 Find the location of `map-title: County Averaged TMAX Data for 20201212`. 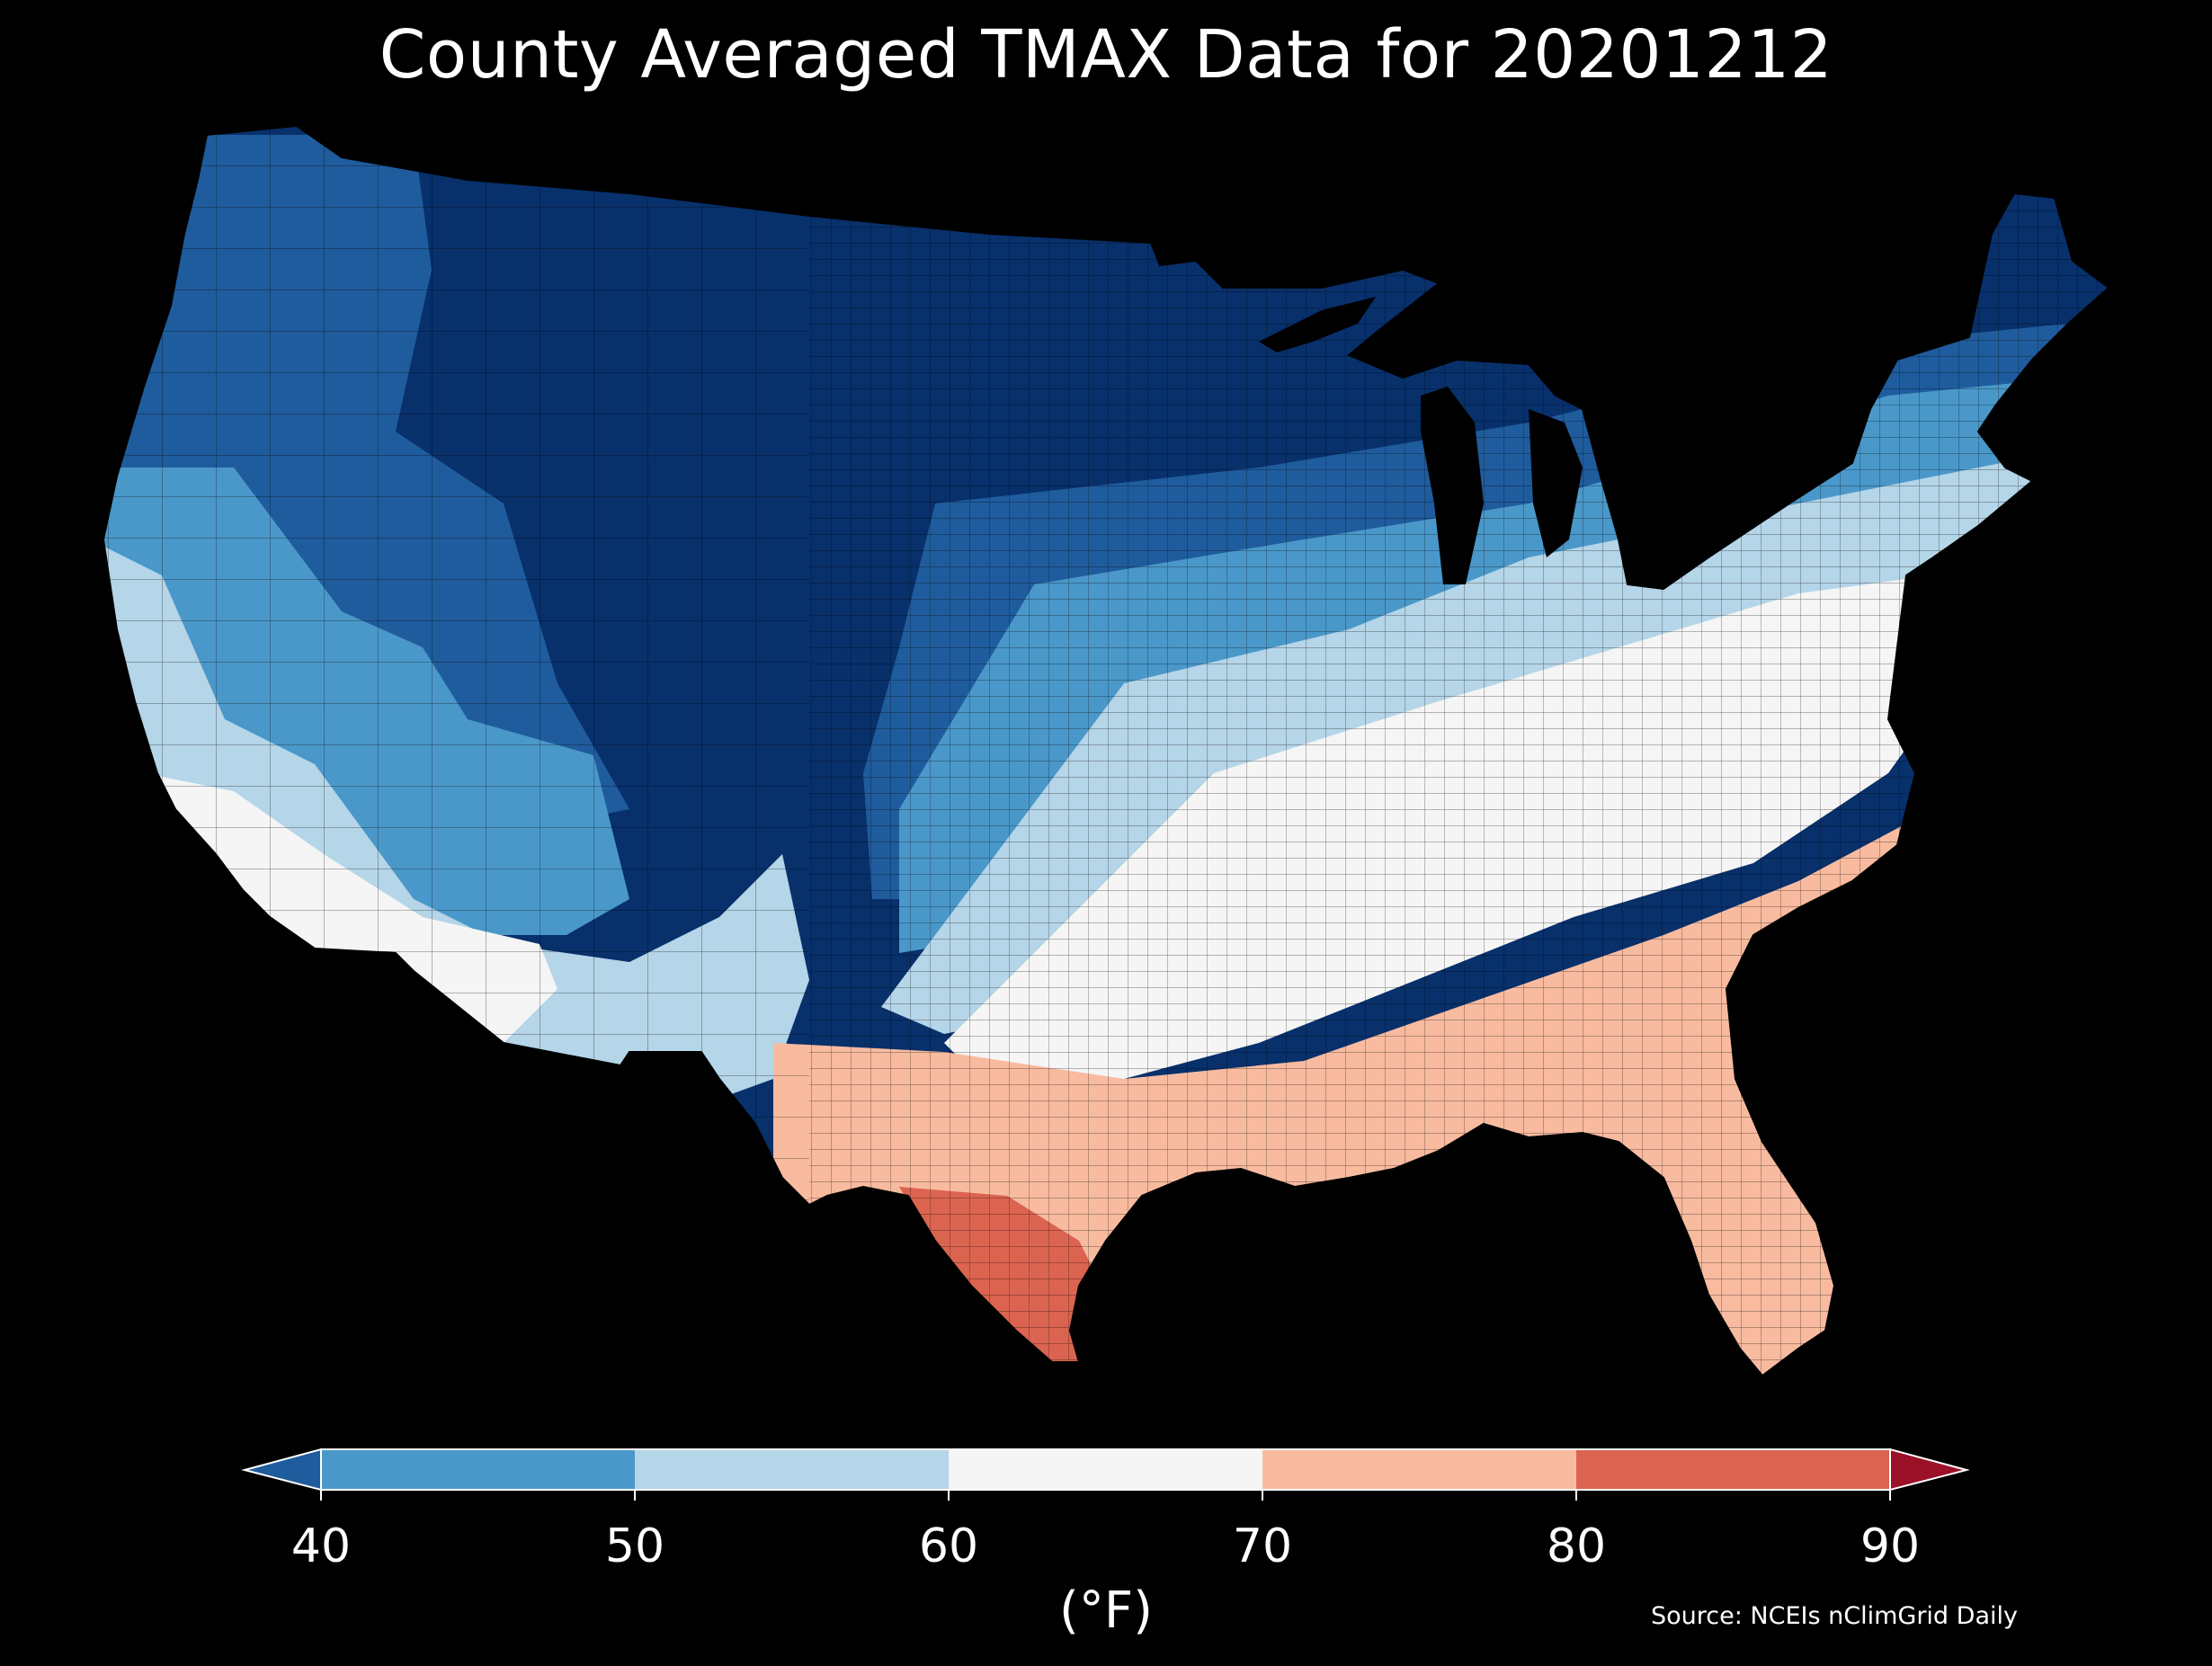

map-title: County Averaged TMAX Data for 20201212 is located at coordinates (1106, 55).